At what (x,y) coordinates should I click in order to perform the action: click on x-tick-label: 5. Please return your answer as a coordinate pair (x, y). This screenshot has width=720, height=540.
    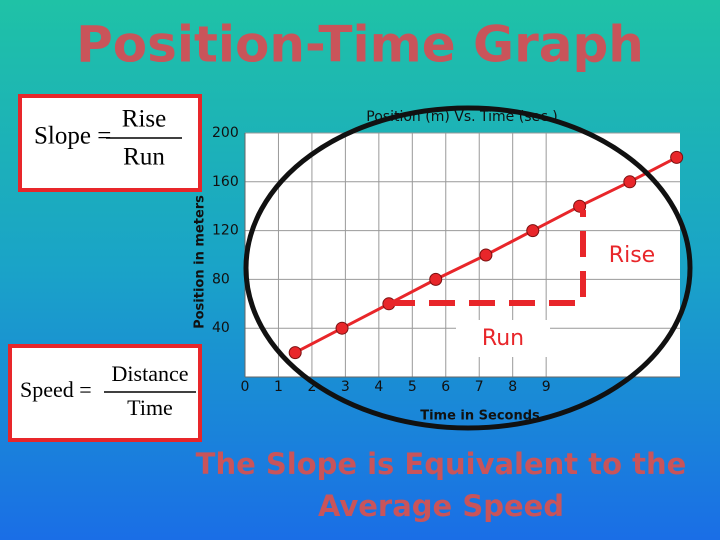
    Looking at the image, I should click on (412, 387).